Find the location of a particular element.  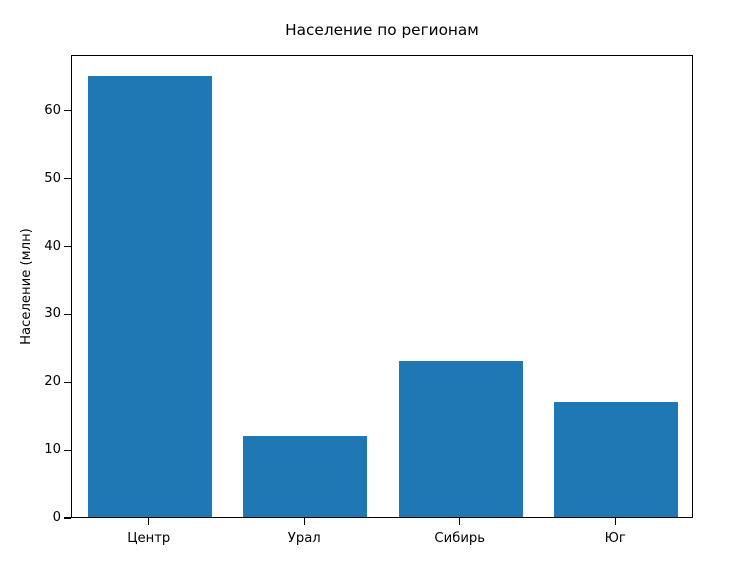

x-tick-label: Центр is located at coordinates (149, 538).